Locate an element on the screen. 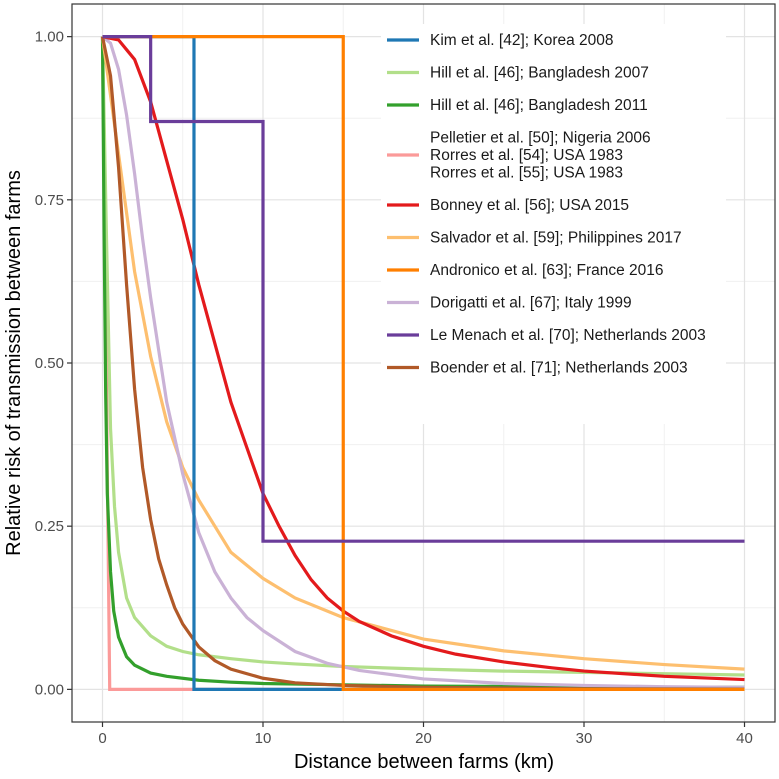 The image size is (779, 779). x-tick-label: 20 is located at coordinates (423, 738).